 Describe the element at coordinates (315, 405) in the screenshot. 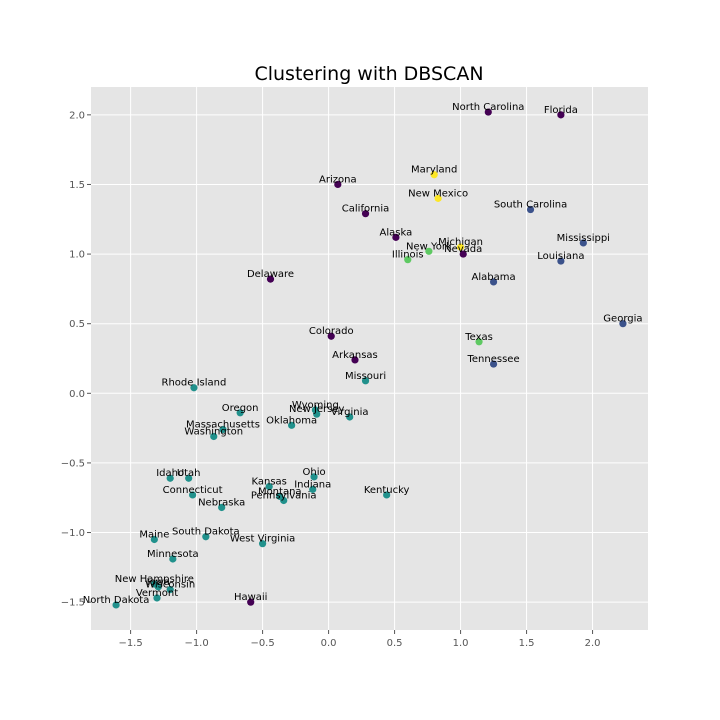

I see `point-label: Wyoming` at that location.